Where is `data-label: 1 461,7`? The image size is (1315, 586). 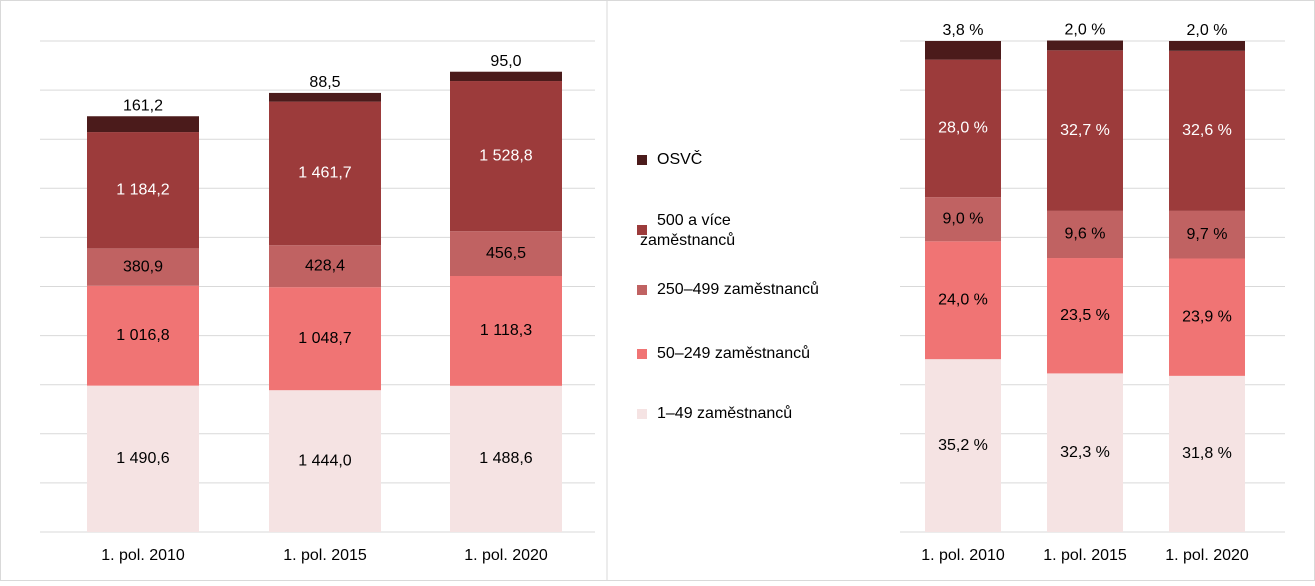 data-label: 1 461,7 is located at coordinates (324, 173).